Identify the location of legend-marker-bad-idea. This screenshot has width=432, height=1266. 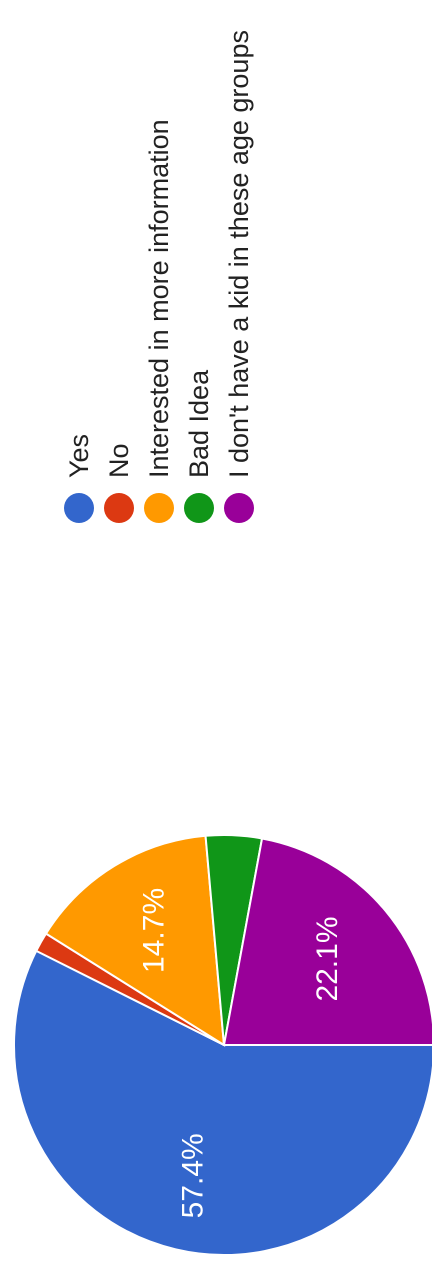
(199, 508).